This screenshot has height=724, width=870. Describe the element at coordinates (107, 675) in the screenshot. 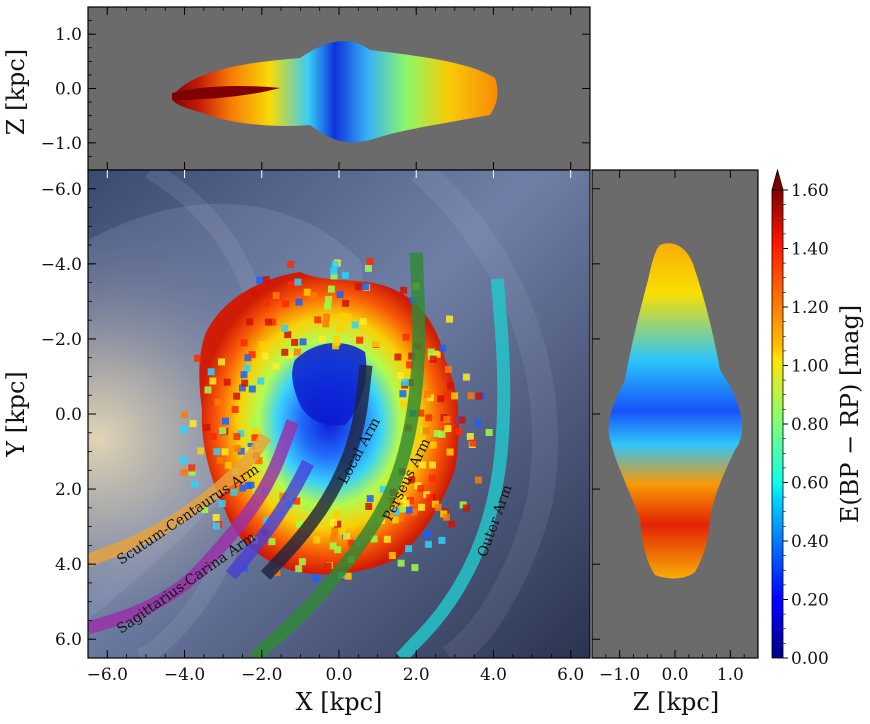

I see `main-xtick-label: −6.0` at that location.